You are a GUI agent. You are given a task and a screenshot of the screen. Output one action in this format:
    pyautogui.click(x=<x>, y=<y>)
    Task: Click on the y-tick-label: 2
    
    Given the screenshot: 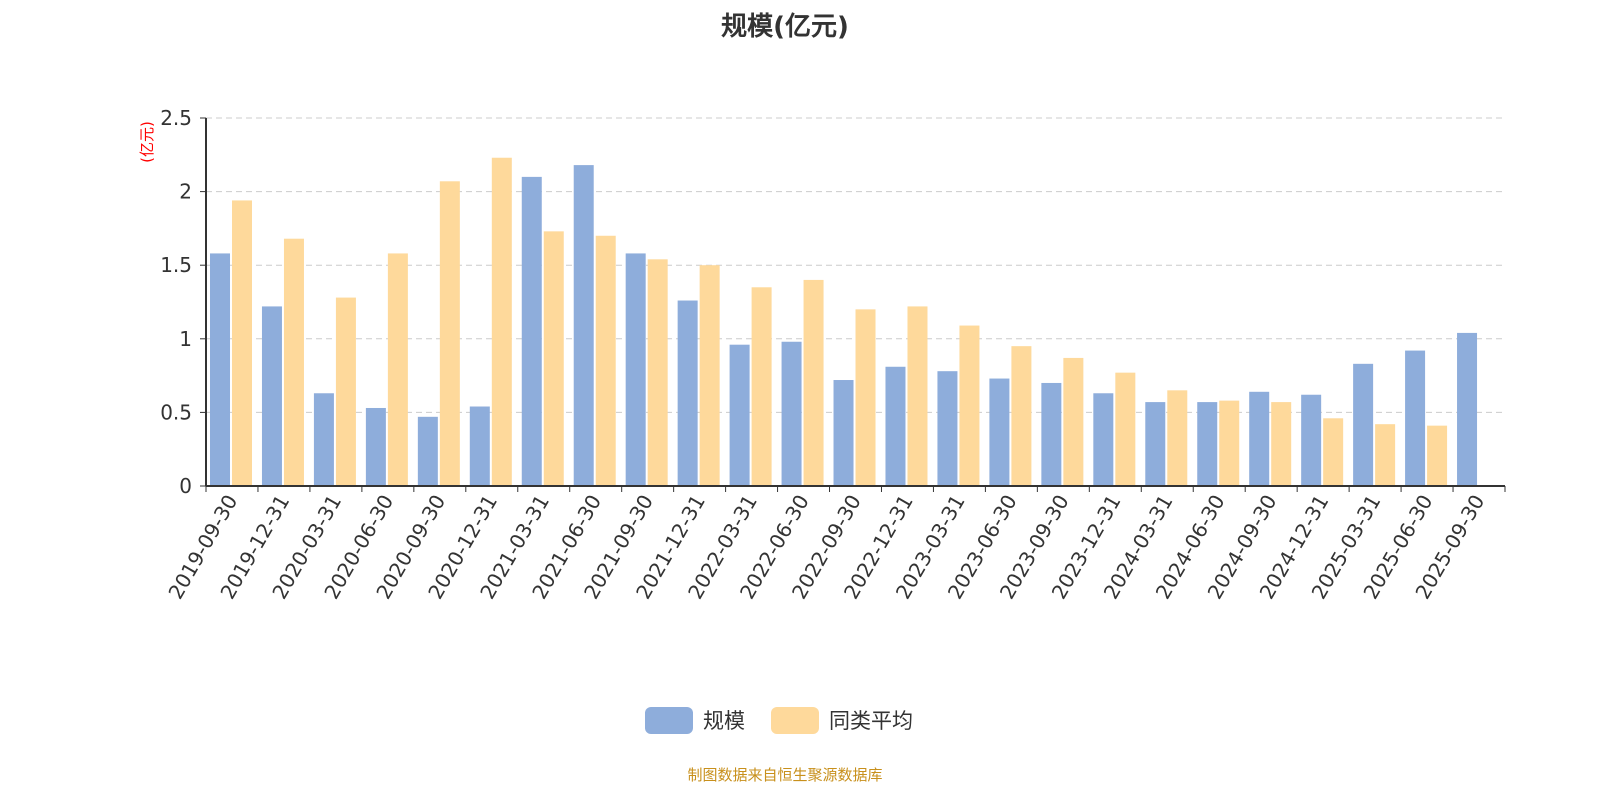 What is the action you would take?
    pyautogui.click(x=185, y=192)
    